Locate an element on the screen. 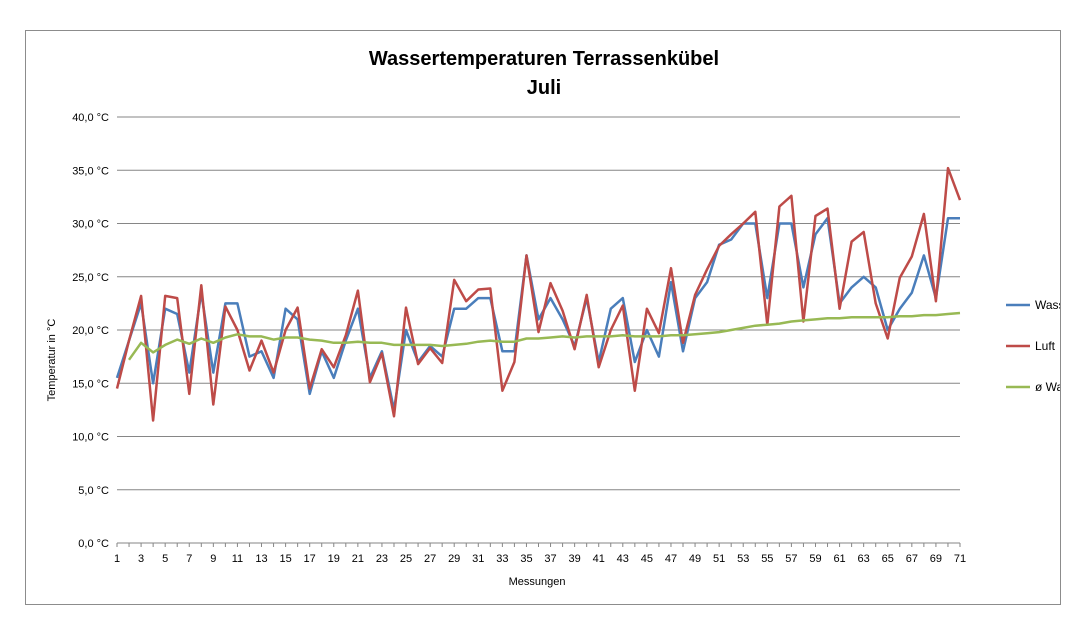  x-tick-label: 33 is located at coordinates (502, 559).